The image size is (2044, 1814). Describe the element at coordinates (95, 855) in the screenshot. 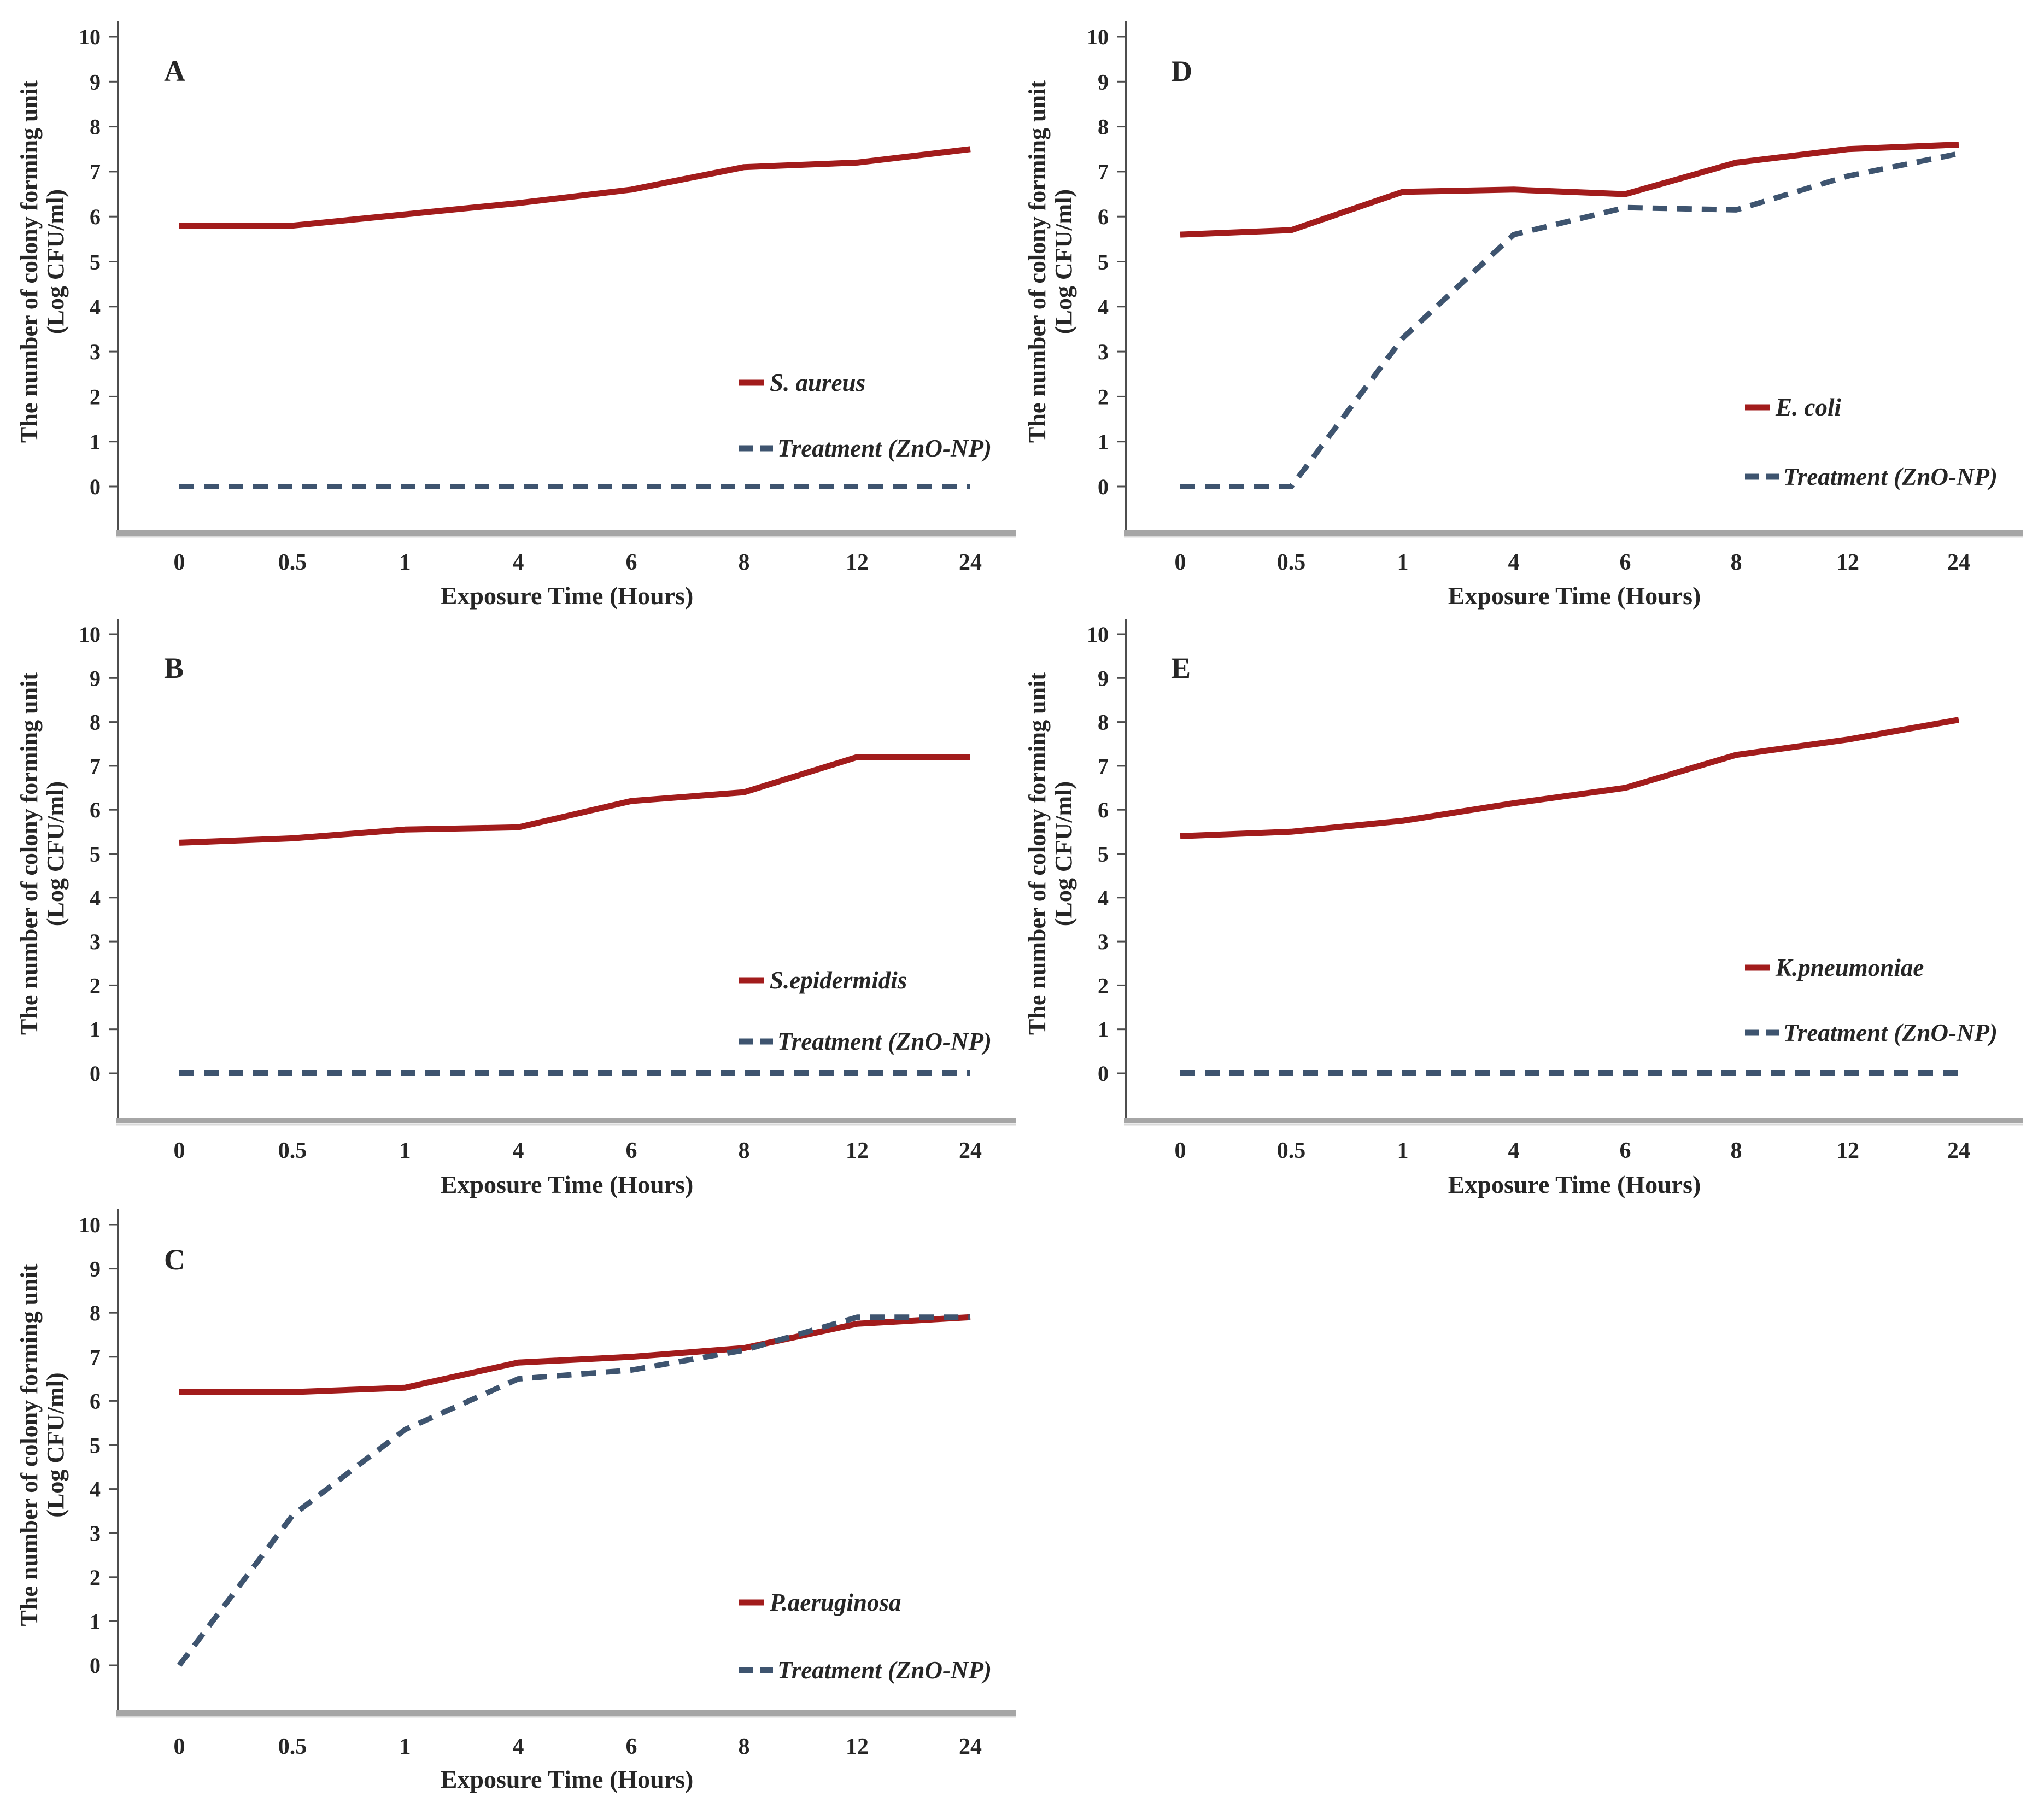

I see `y-tick-label-B: 5` at that location.